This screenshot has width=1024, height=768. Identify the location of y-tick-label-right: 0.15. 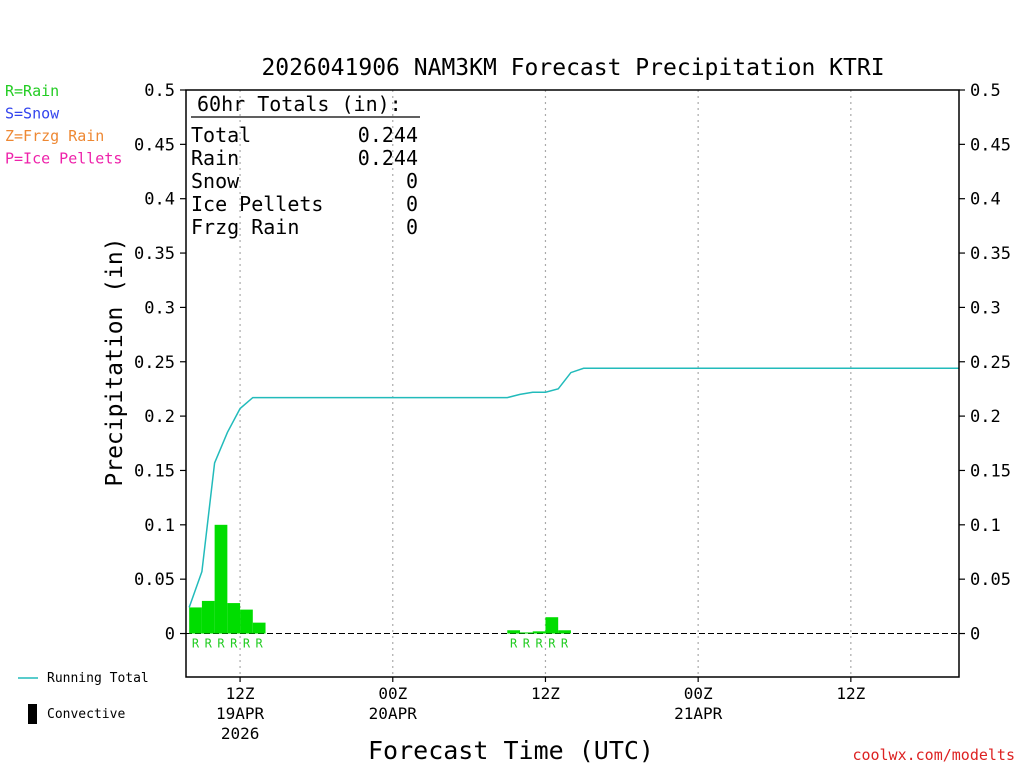
(990, 471).